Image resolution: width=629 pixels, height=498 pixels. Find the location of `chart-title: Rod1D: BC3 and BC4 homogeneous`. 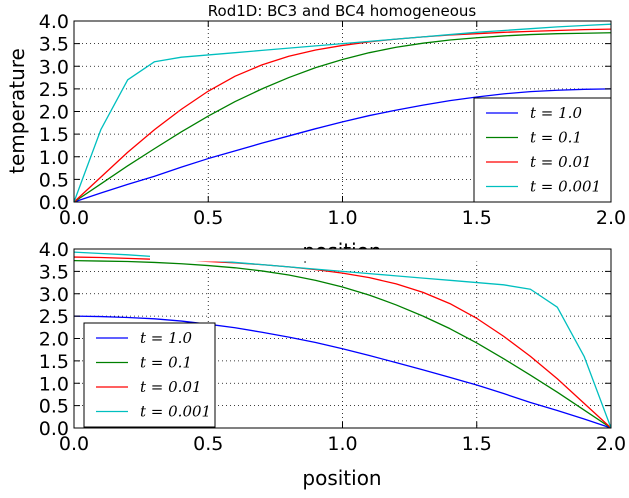

chart-title: Rod1D: BC3 and BC4 homogeneous is located at coordinates (342, 11).